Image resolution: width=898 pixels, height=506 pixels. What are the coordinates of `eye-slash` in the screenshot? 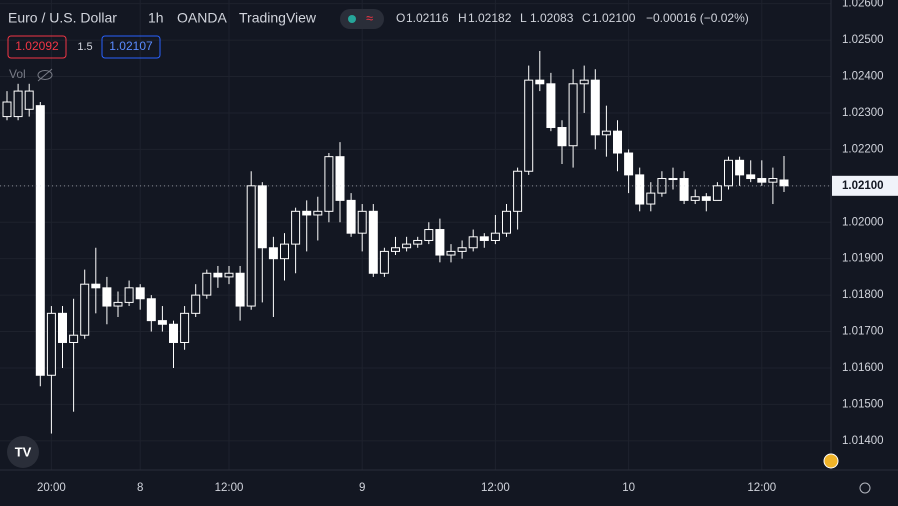 It's located at (45, 75).